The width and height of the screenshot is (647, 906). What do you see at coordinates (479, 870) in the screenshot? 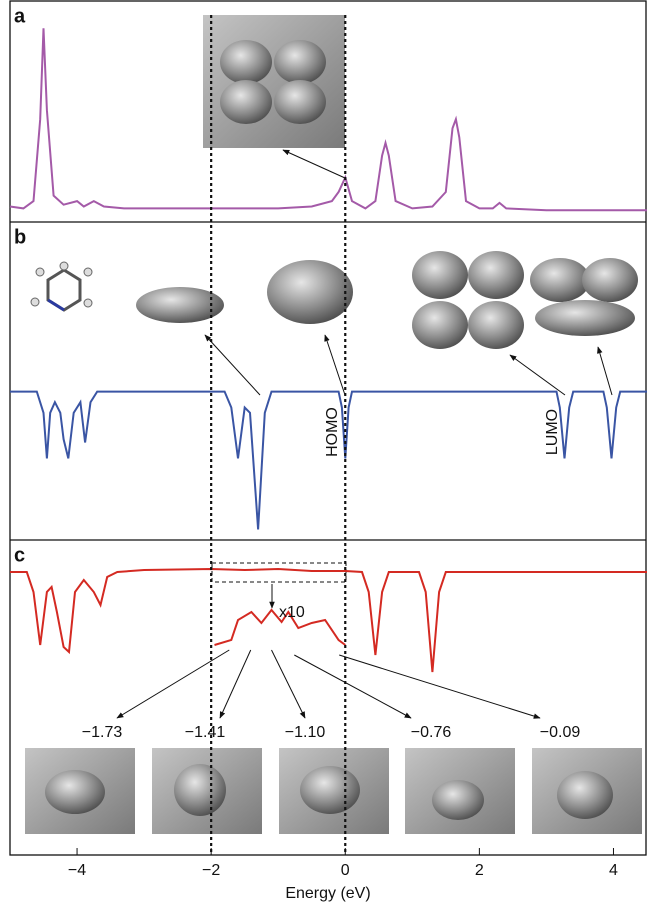
I see `x-tick-label: 2` at bounding box center [479, 870].